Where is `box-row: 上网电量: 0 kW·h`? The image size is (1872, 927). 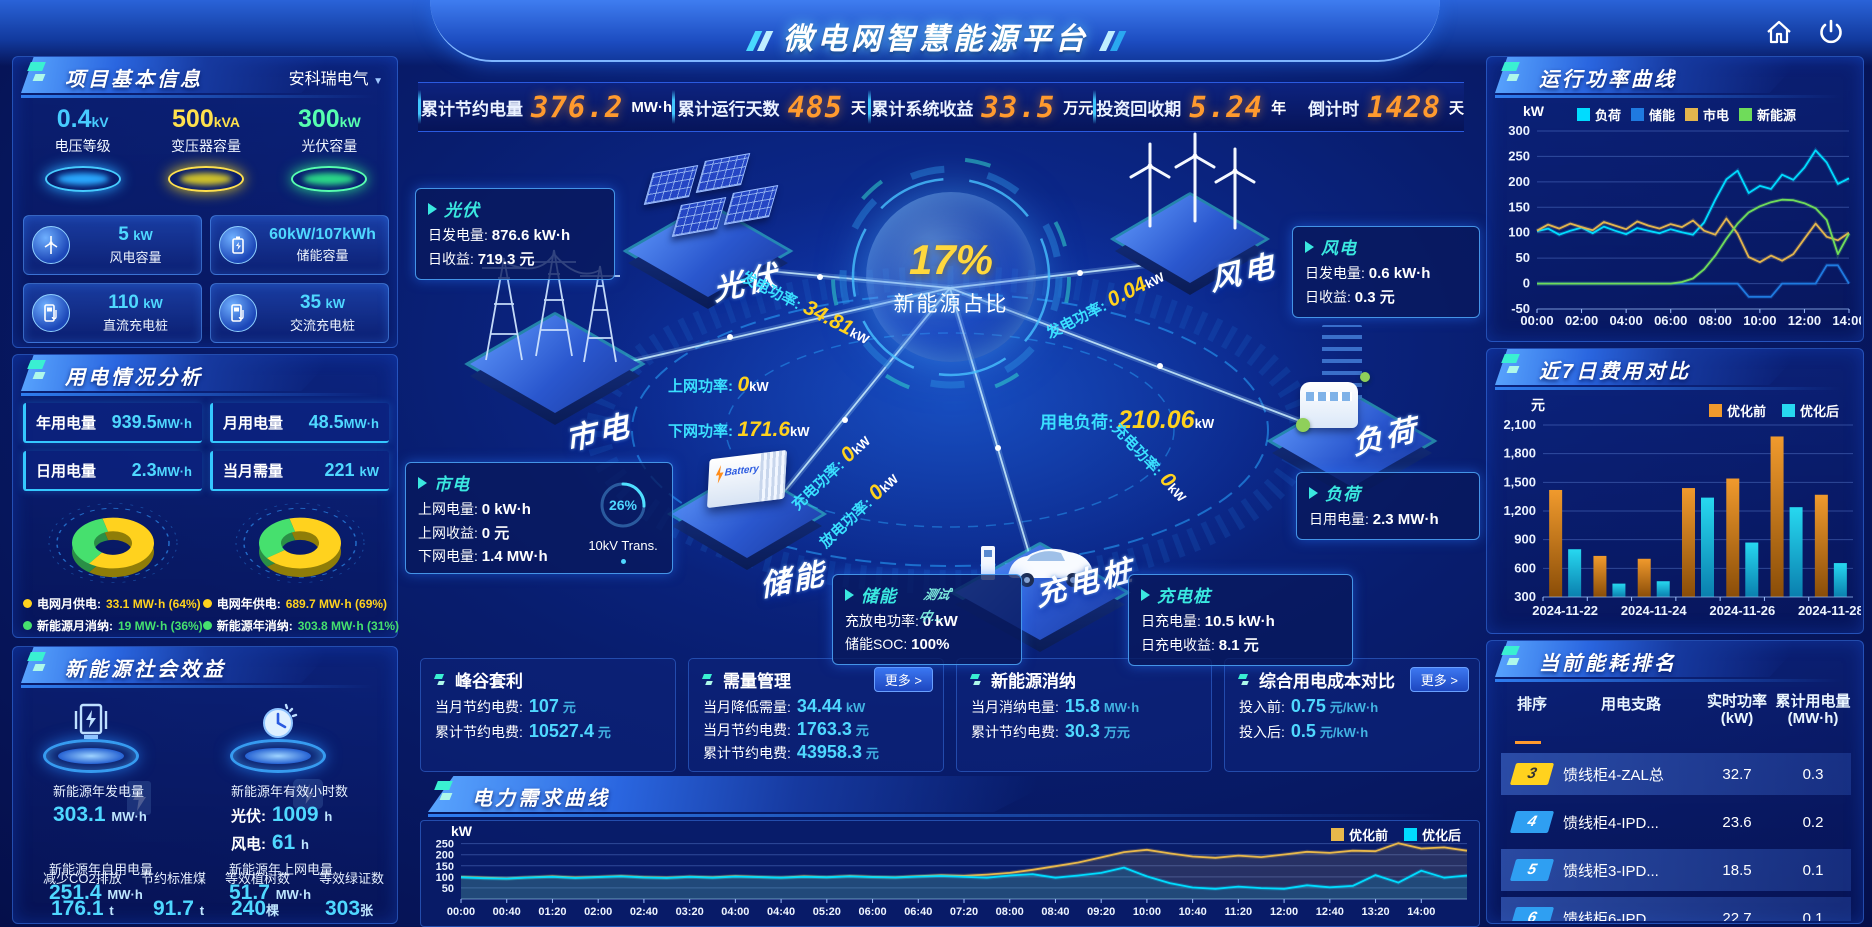
box-row: 上网电量: 0 kW·h is located at coordinates (474, 509).